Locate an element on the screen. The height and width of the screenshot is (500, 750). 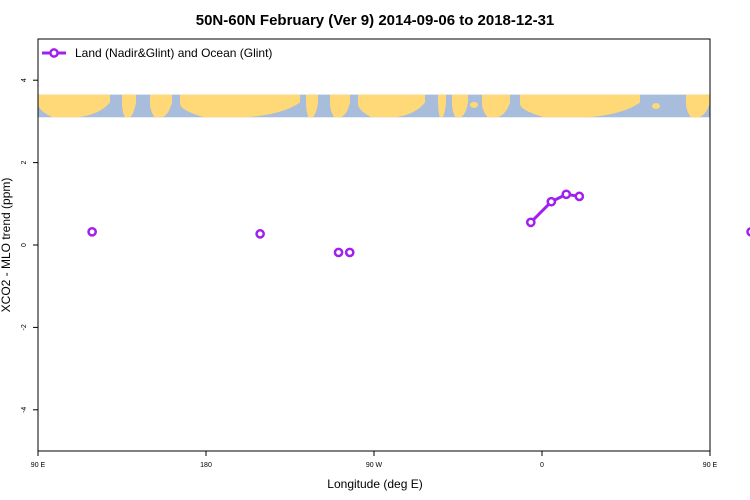
map-strip is located at coordinates (374, 106).